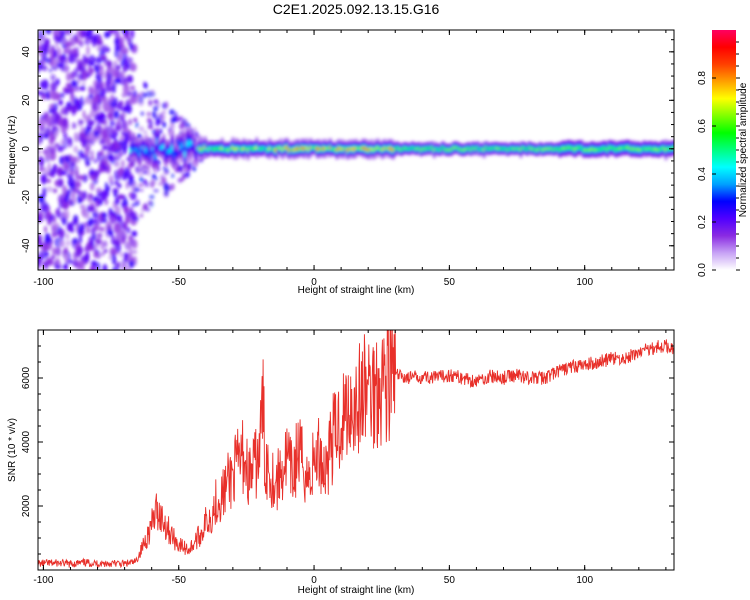 The height and width of the screenshot is (600, 750). Describe the element at coordinates (702, 222) in the screenshot. I see `colorbar-tick-label: 0.2` at that location.